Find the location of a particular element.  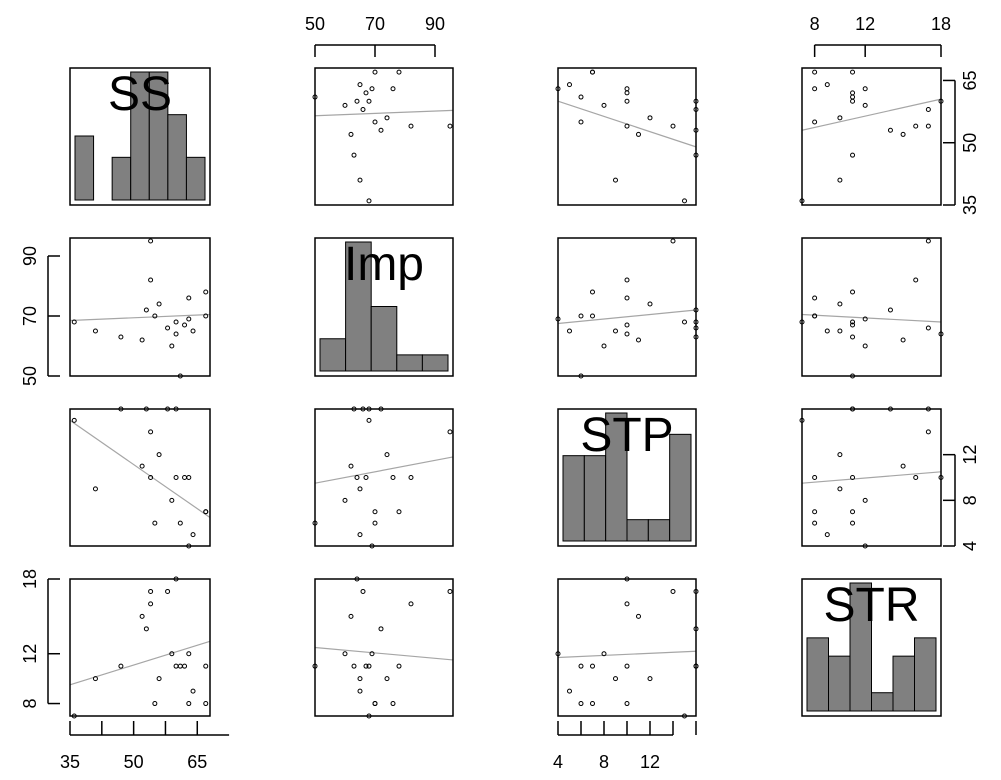

variable-label-STR: STR is located at coordinates (872, 605).